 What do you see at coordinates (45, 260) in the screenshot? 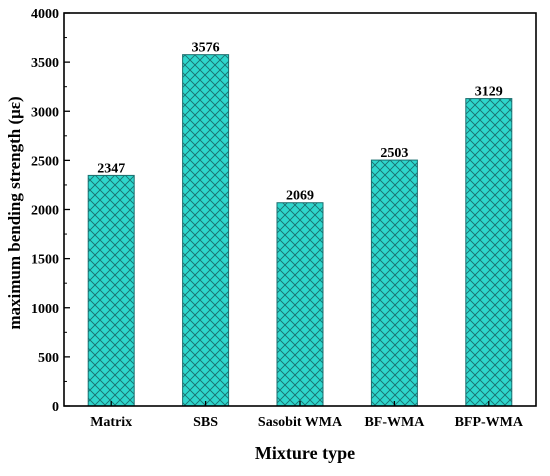
I see `y-tick-label: 1500` at bounding box center [45, 260].